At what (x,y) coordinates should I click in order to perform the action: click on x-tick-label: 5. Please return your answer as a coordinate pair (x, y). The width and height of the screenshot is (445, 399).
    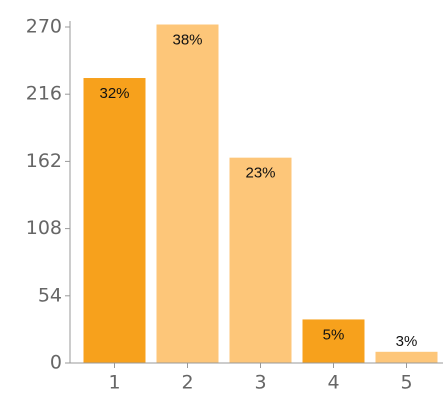
    Looking at the image, I should click on (406, 383).